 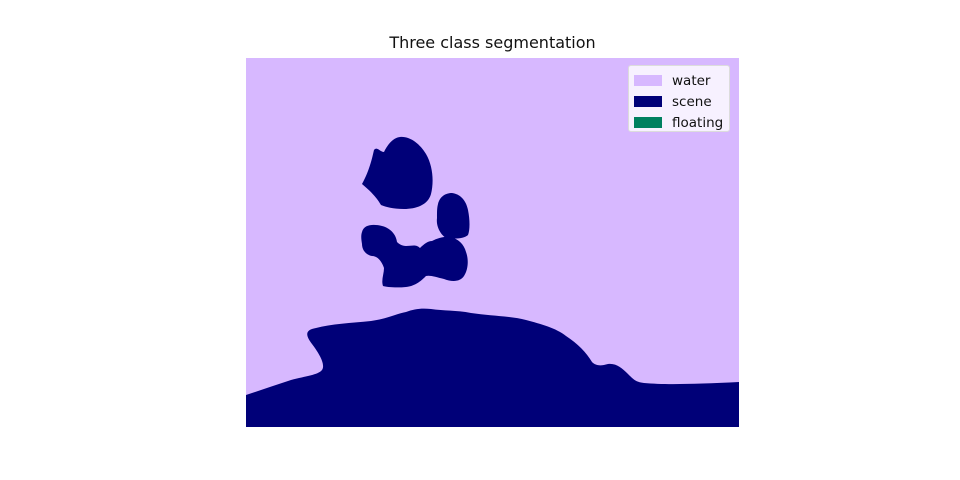 I want to click on legend-label-water: water, so click(x=691, y=80).